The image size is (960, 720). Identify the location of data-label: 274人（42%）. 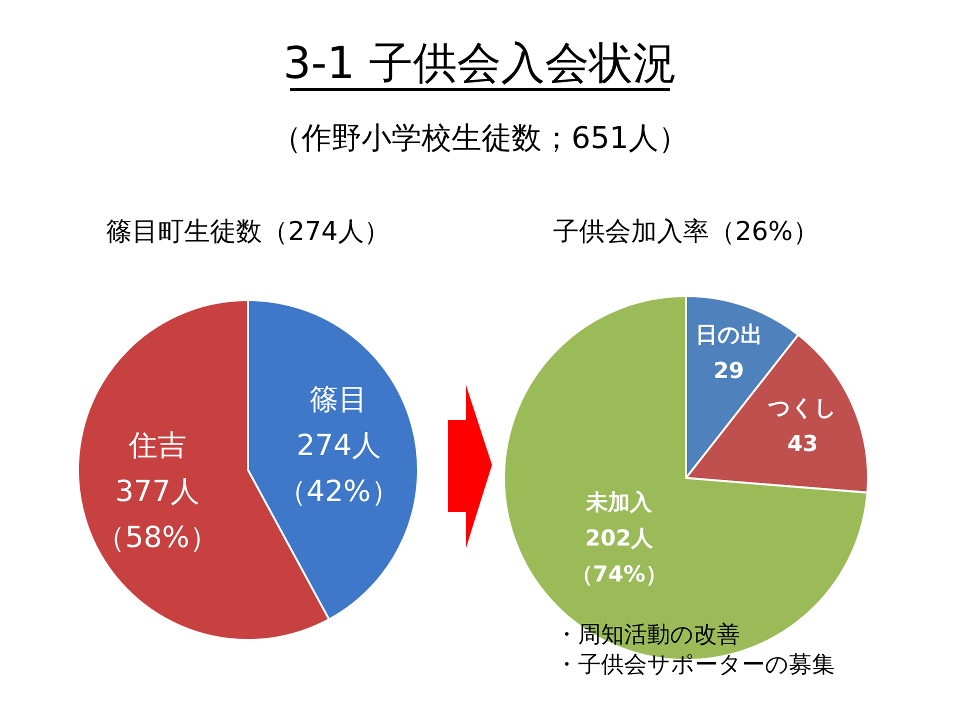
(338, 468).